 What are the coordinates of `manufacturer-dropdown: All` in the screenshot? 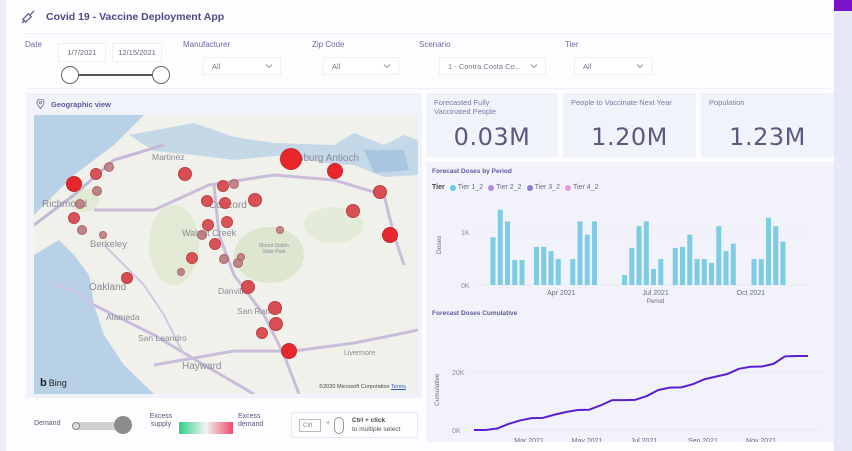 It's located at (242, 66).